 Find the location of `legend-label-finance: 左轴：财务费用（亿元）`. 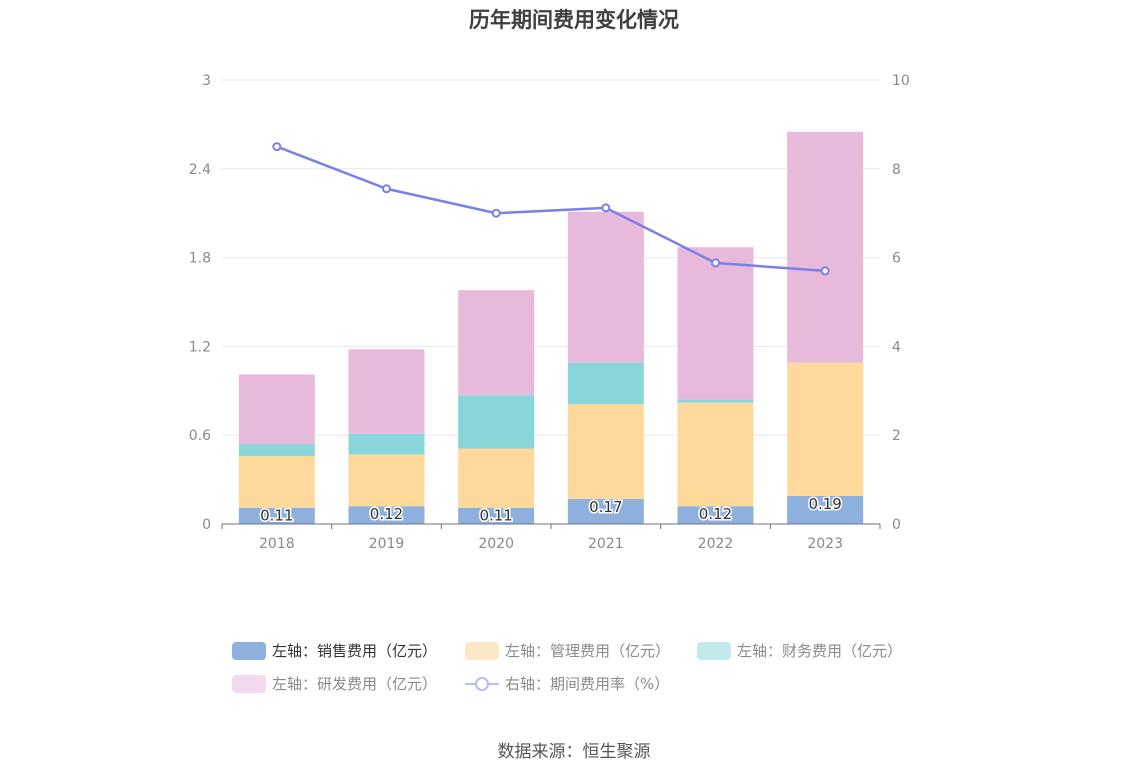

legend-label-finance: 左轴：财务费用（亿元） is located at coordinates (820, 651).